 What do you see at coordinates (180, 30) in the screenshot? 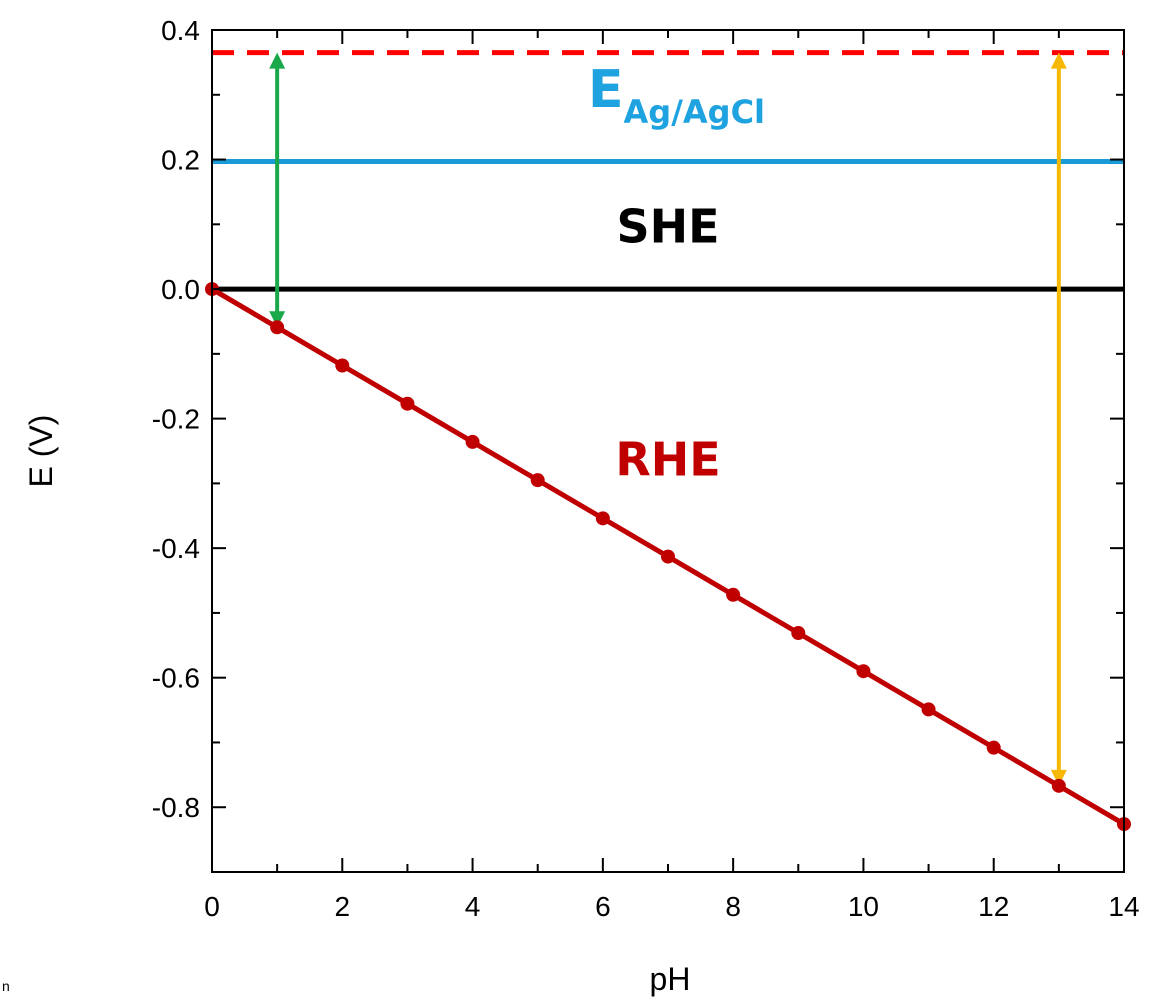
I see `y-tick-label: 0.4` at bounding box center [180, 30].